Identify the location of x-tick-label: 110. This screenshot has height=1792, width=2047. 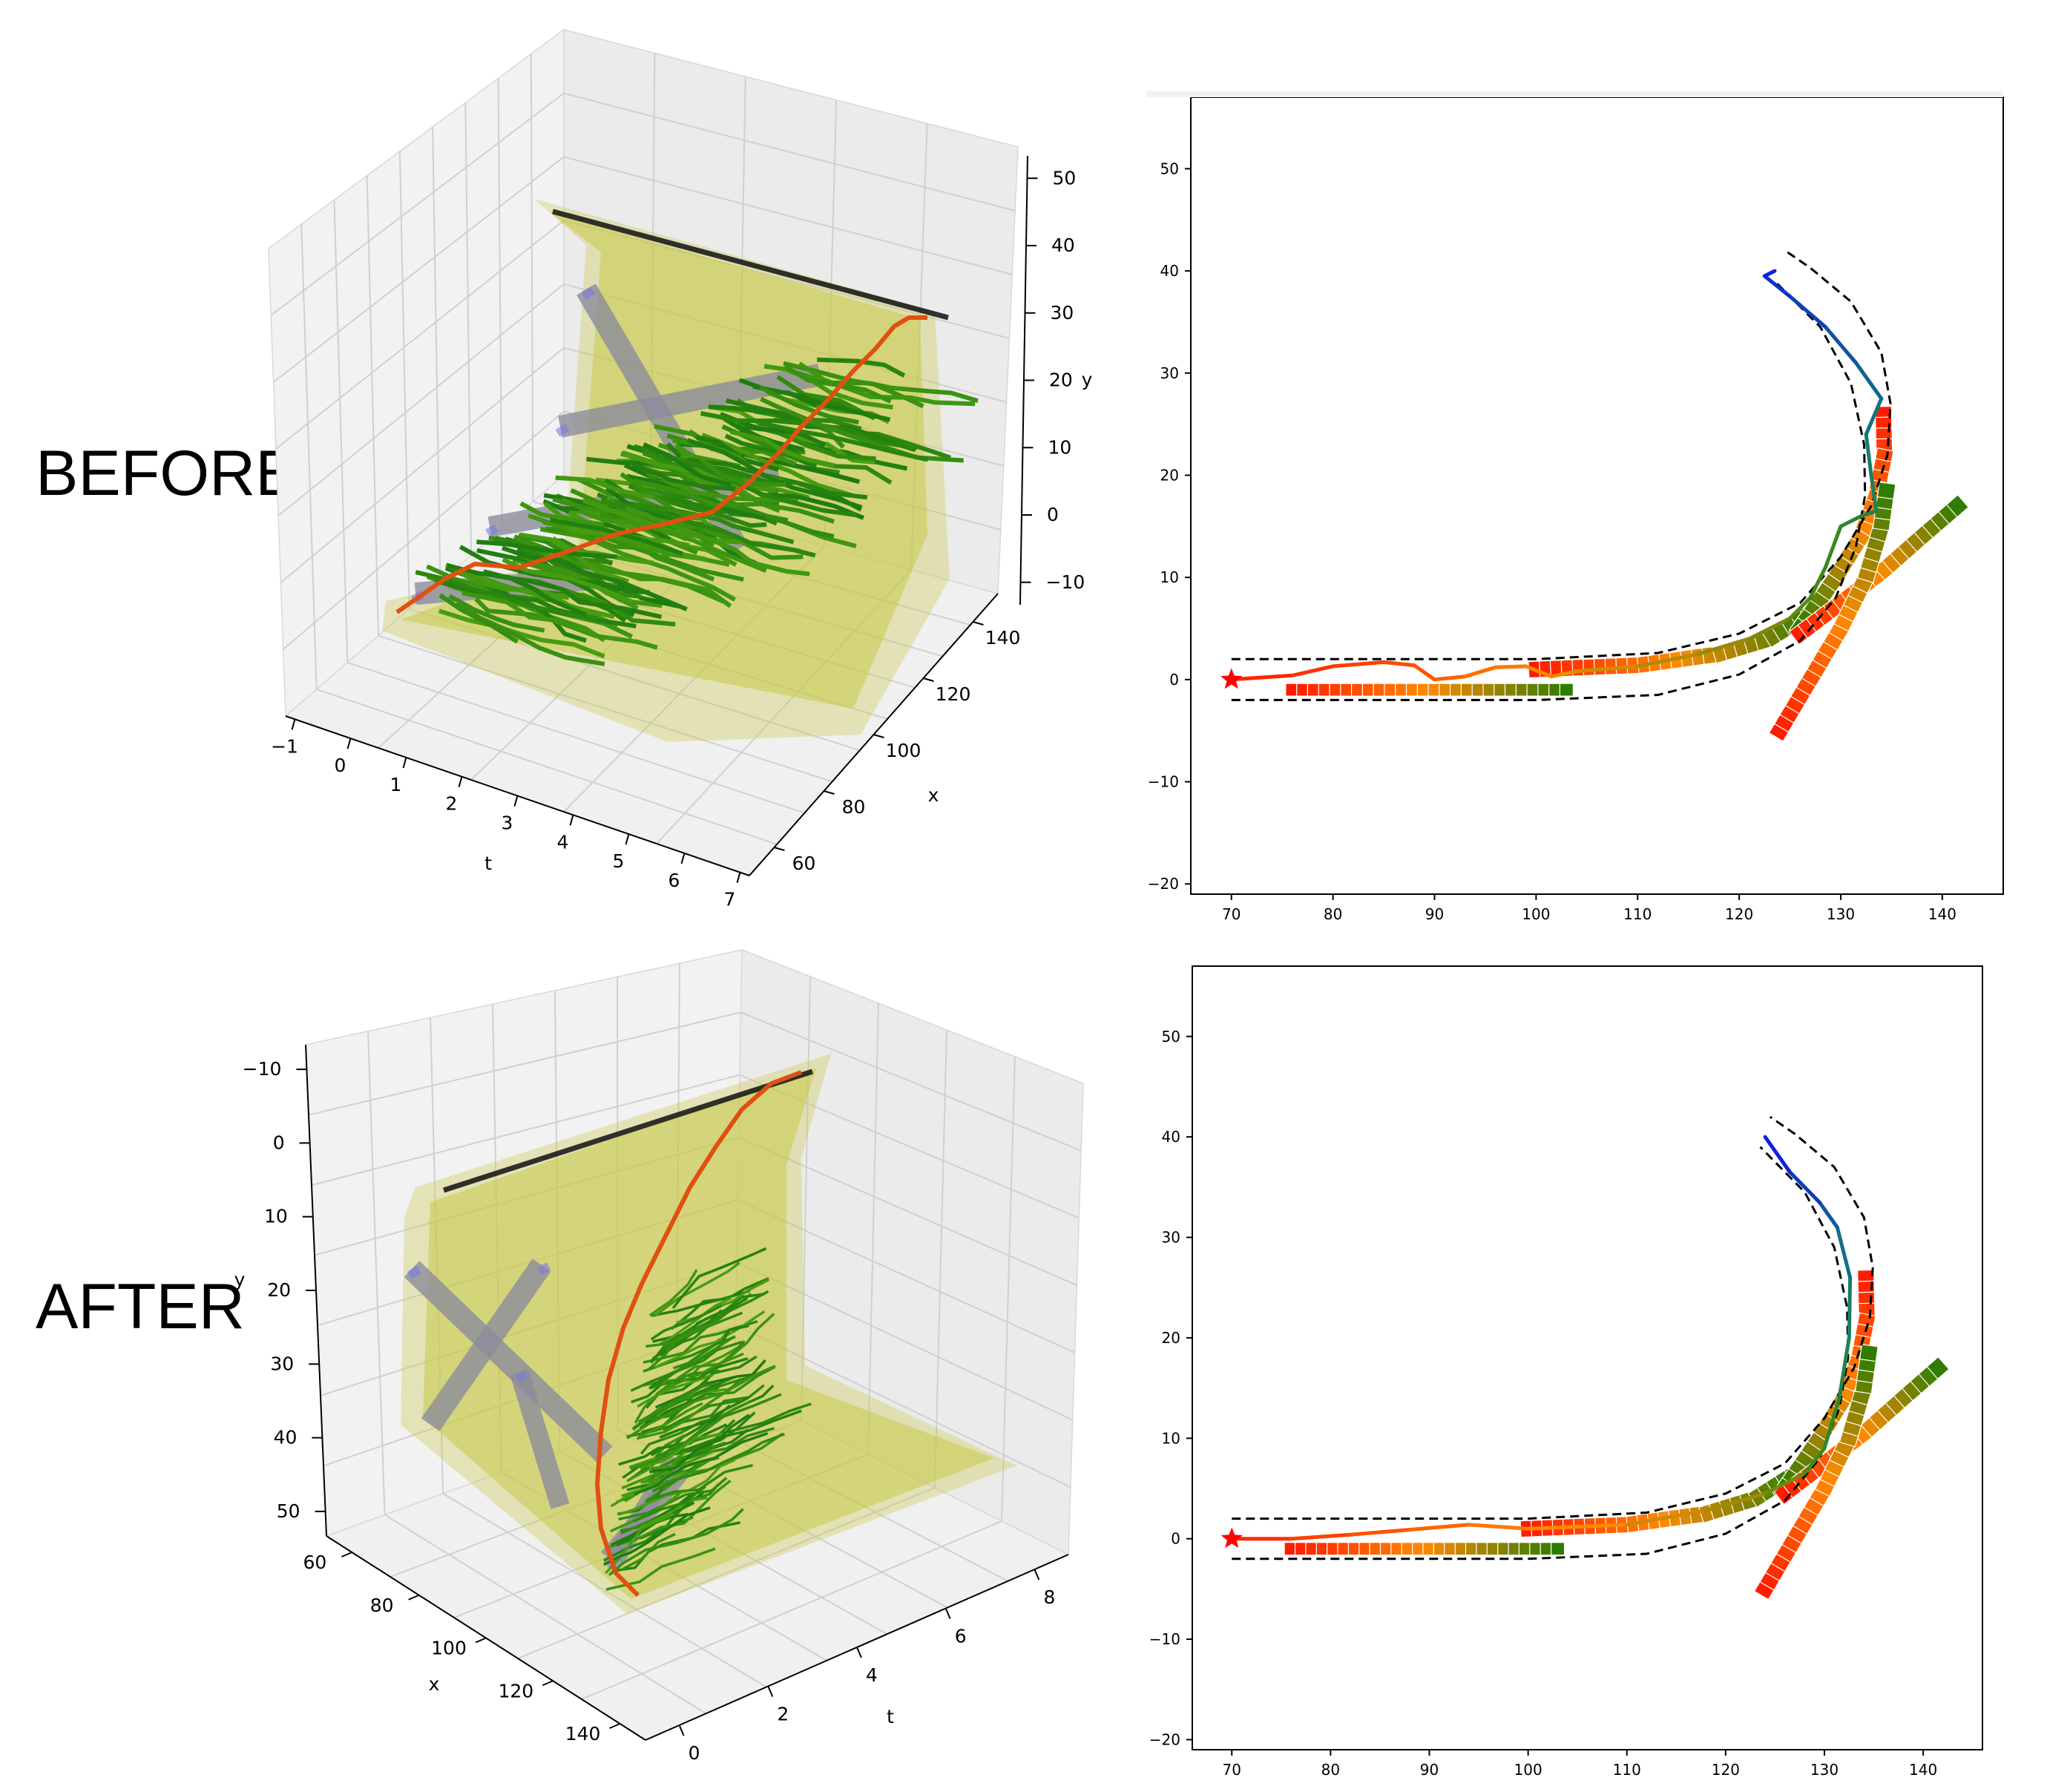
(1627, 1770).